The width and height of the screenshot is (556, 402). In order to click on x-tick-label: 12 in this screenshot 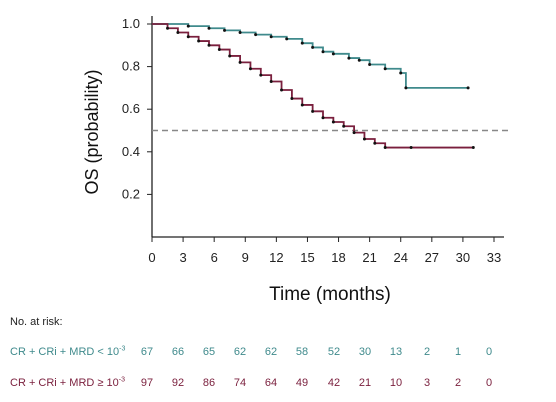, I will do `click(276, 257)`.